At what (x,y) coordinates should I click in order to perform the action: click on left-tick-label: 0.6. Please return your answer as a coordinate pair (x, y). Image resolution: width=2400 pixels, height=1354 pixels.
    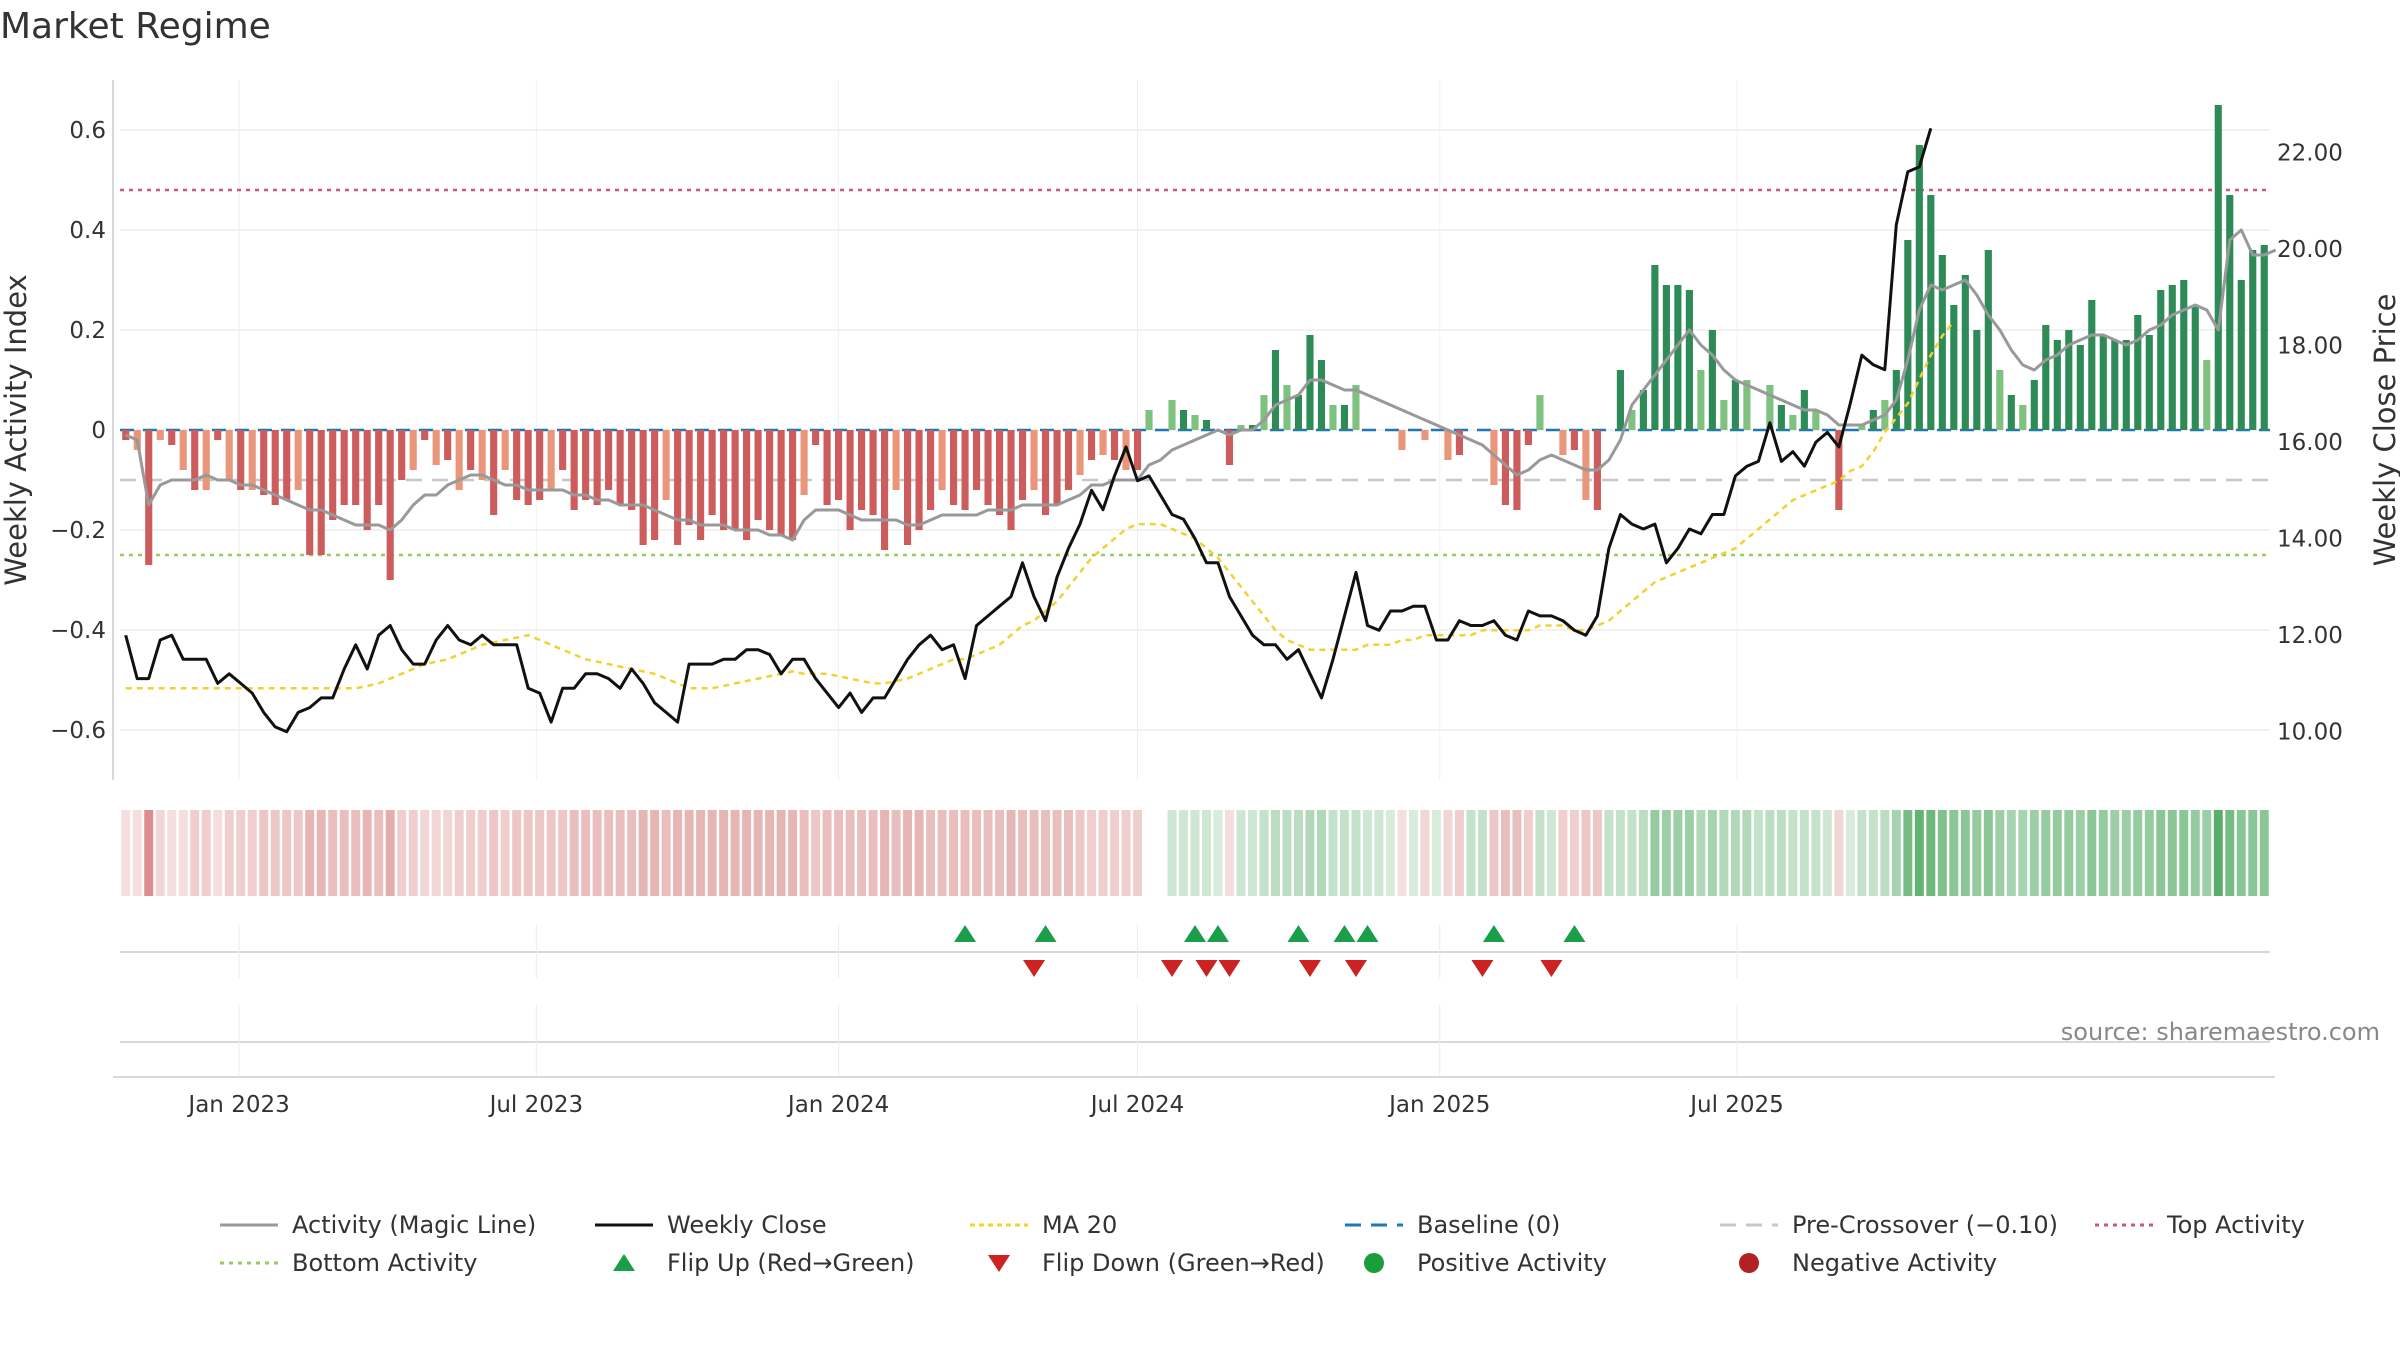
    Looking at the image, I should click on (87, 131).